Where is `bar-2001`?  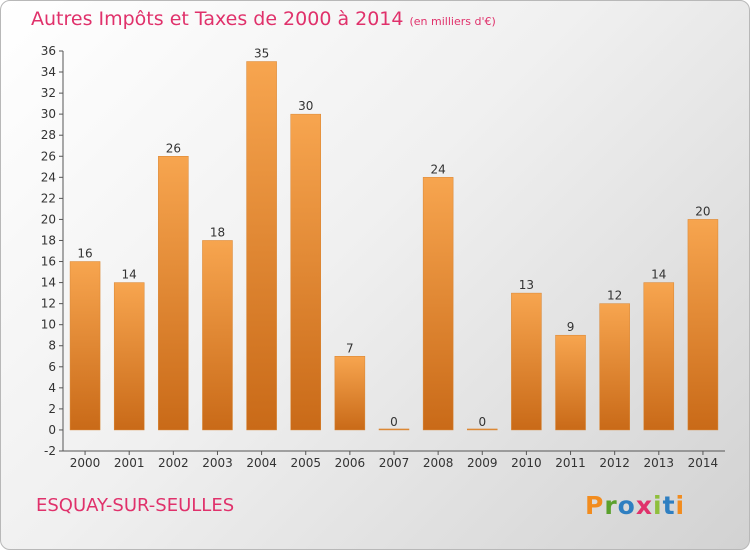
bar-2001 is located at coordinates (129, 356).